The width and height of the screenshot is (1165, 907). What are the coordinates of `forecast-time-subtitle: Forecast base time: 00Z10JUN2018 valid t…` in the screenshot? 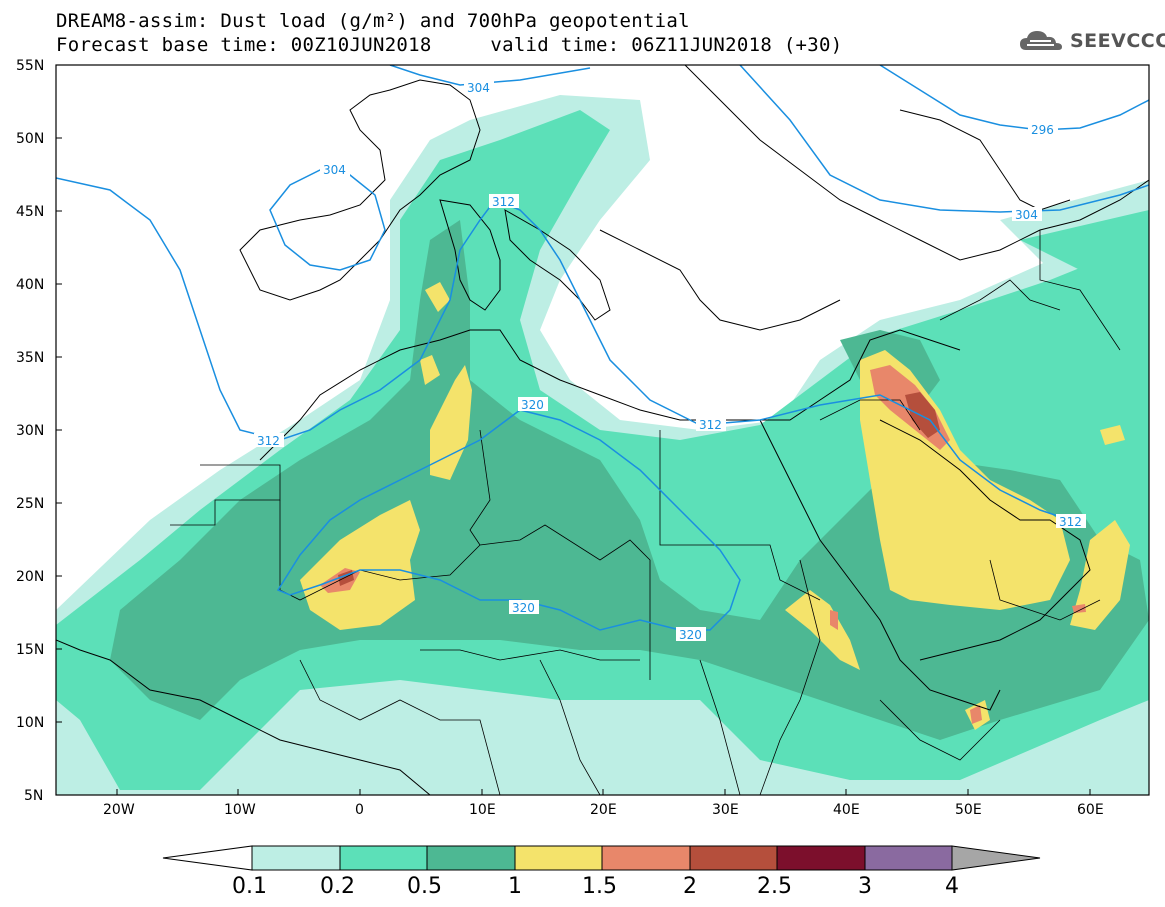 It's located at (449, 45).